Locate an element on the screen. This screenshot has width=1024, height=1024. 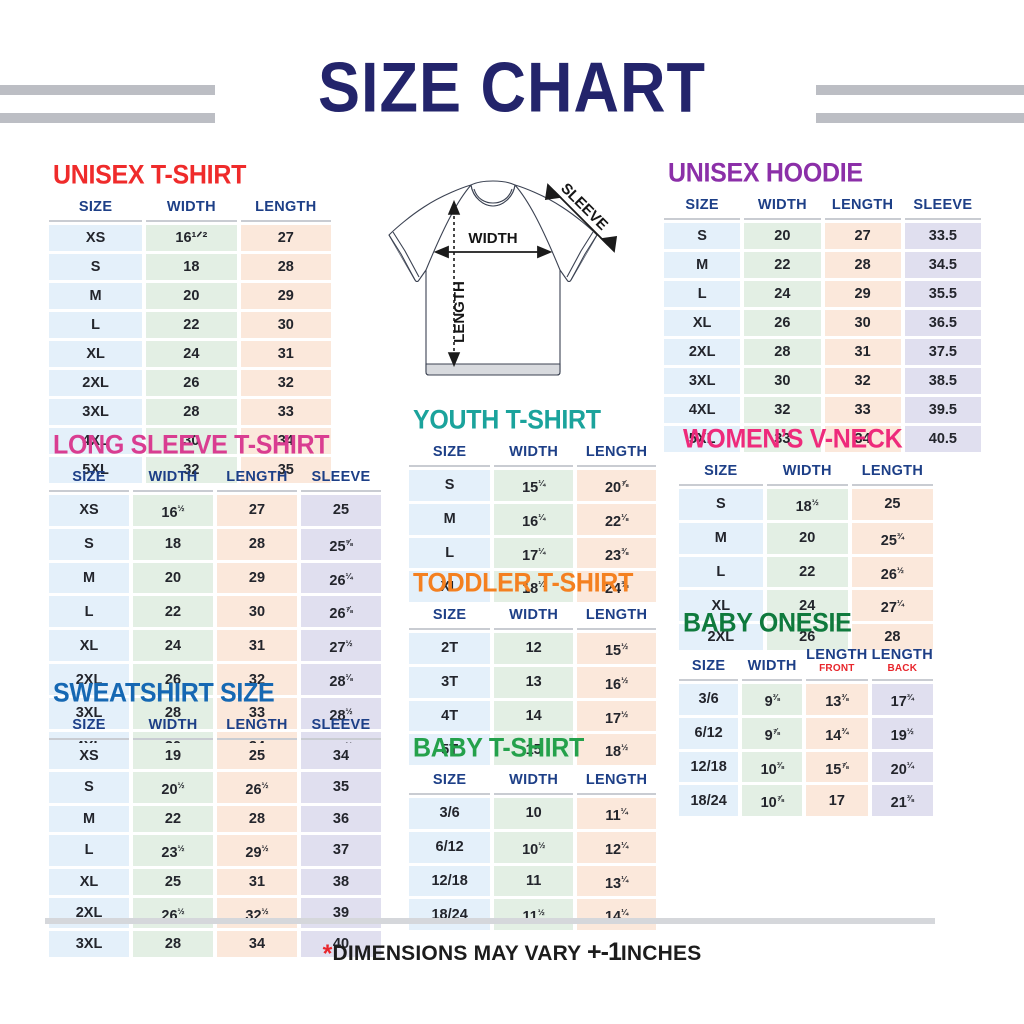
cell-value: 17¾ is located at coordinates (902, 699).